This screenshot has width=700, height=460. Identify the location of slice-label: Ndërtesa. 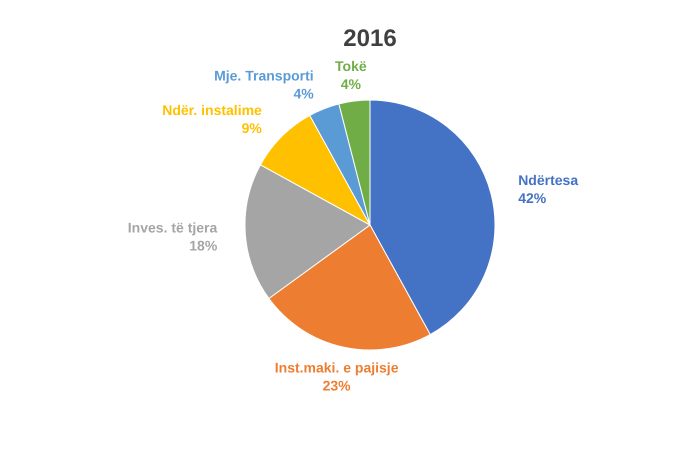
(548, 180).